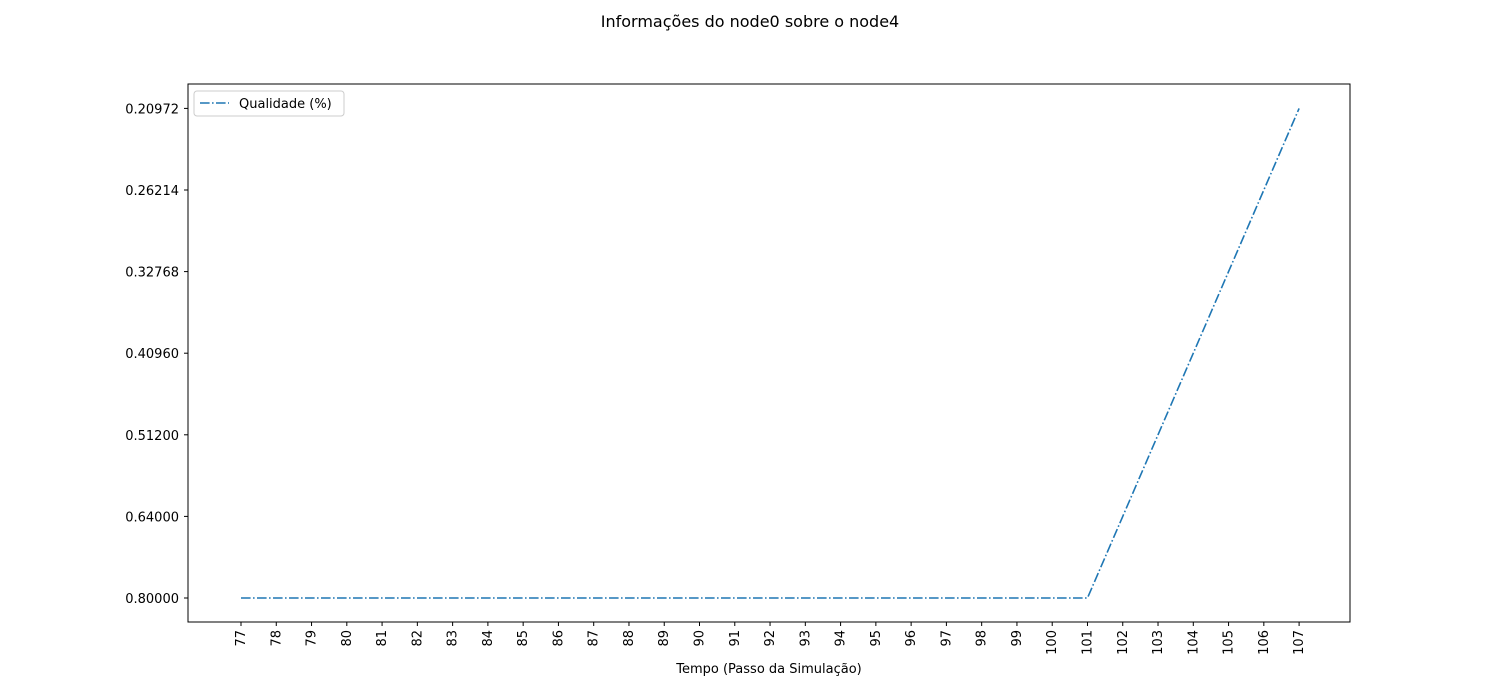 This screenshot has height=700, width=1500. I want to click on x-tick-label: 102, so click(1123, 642).